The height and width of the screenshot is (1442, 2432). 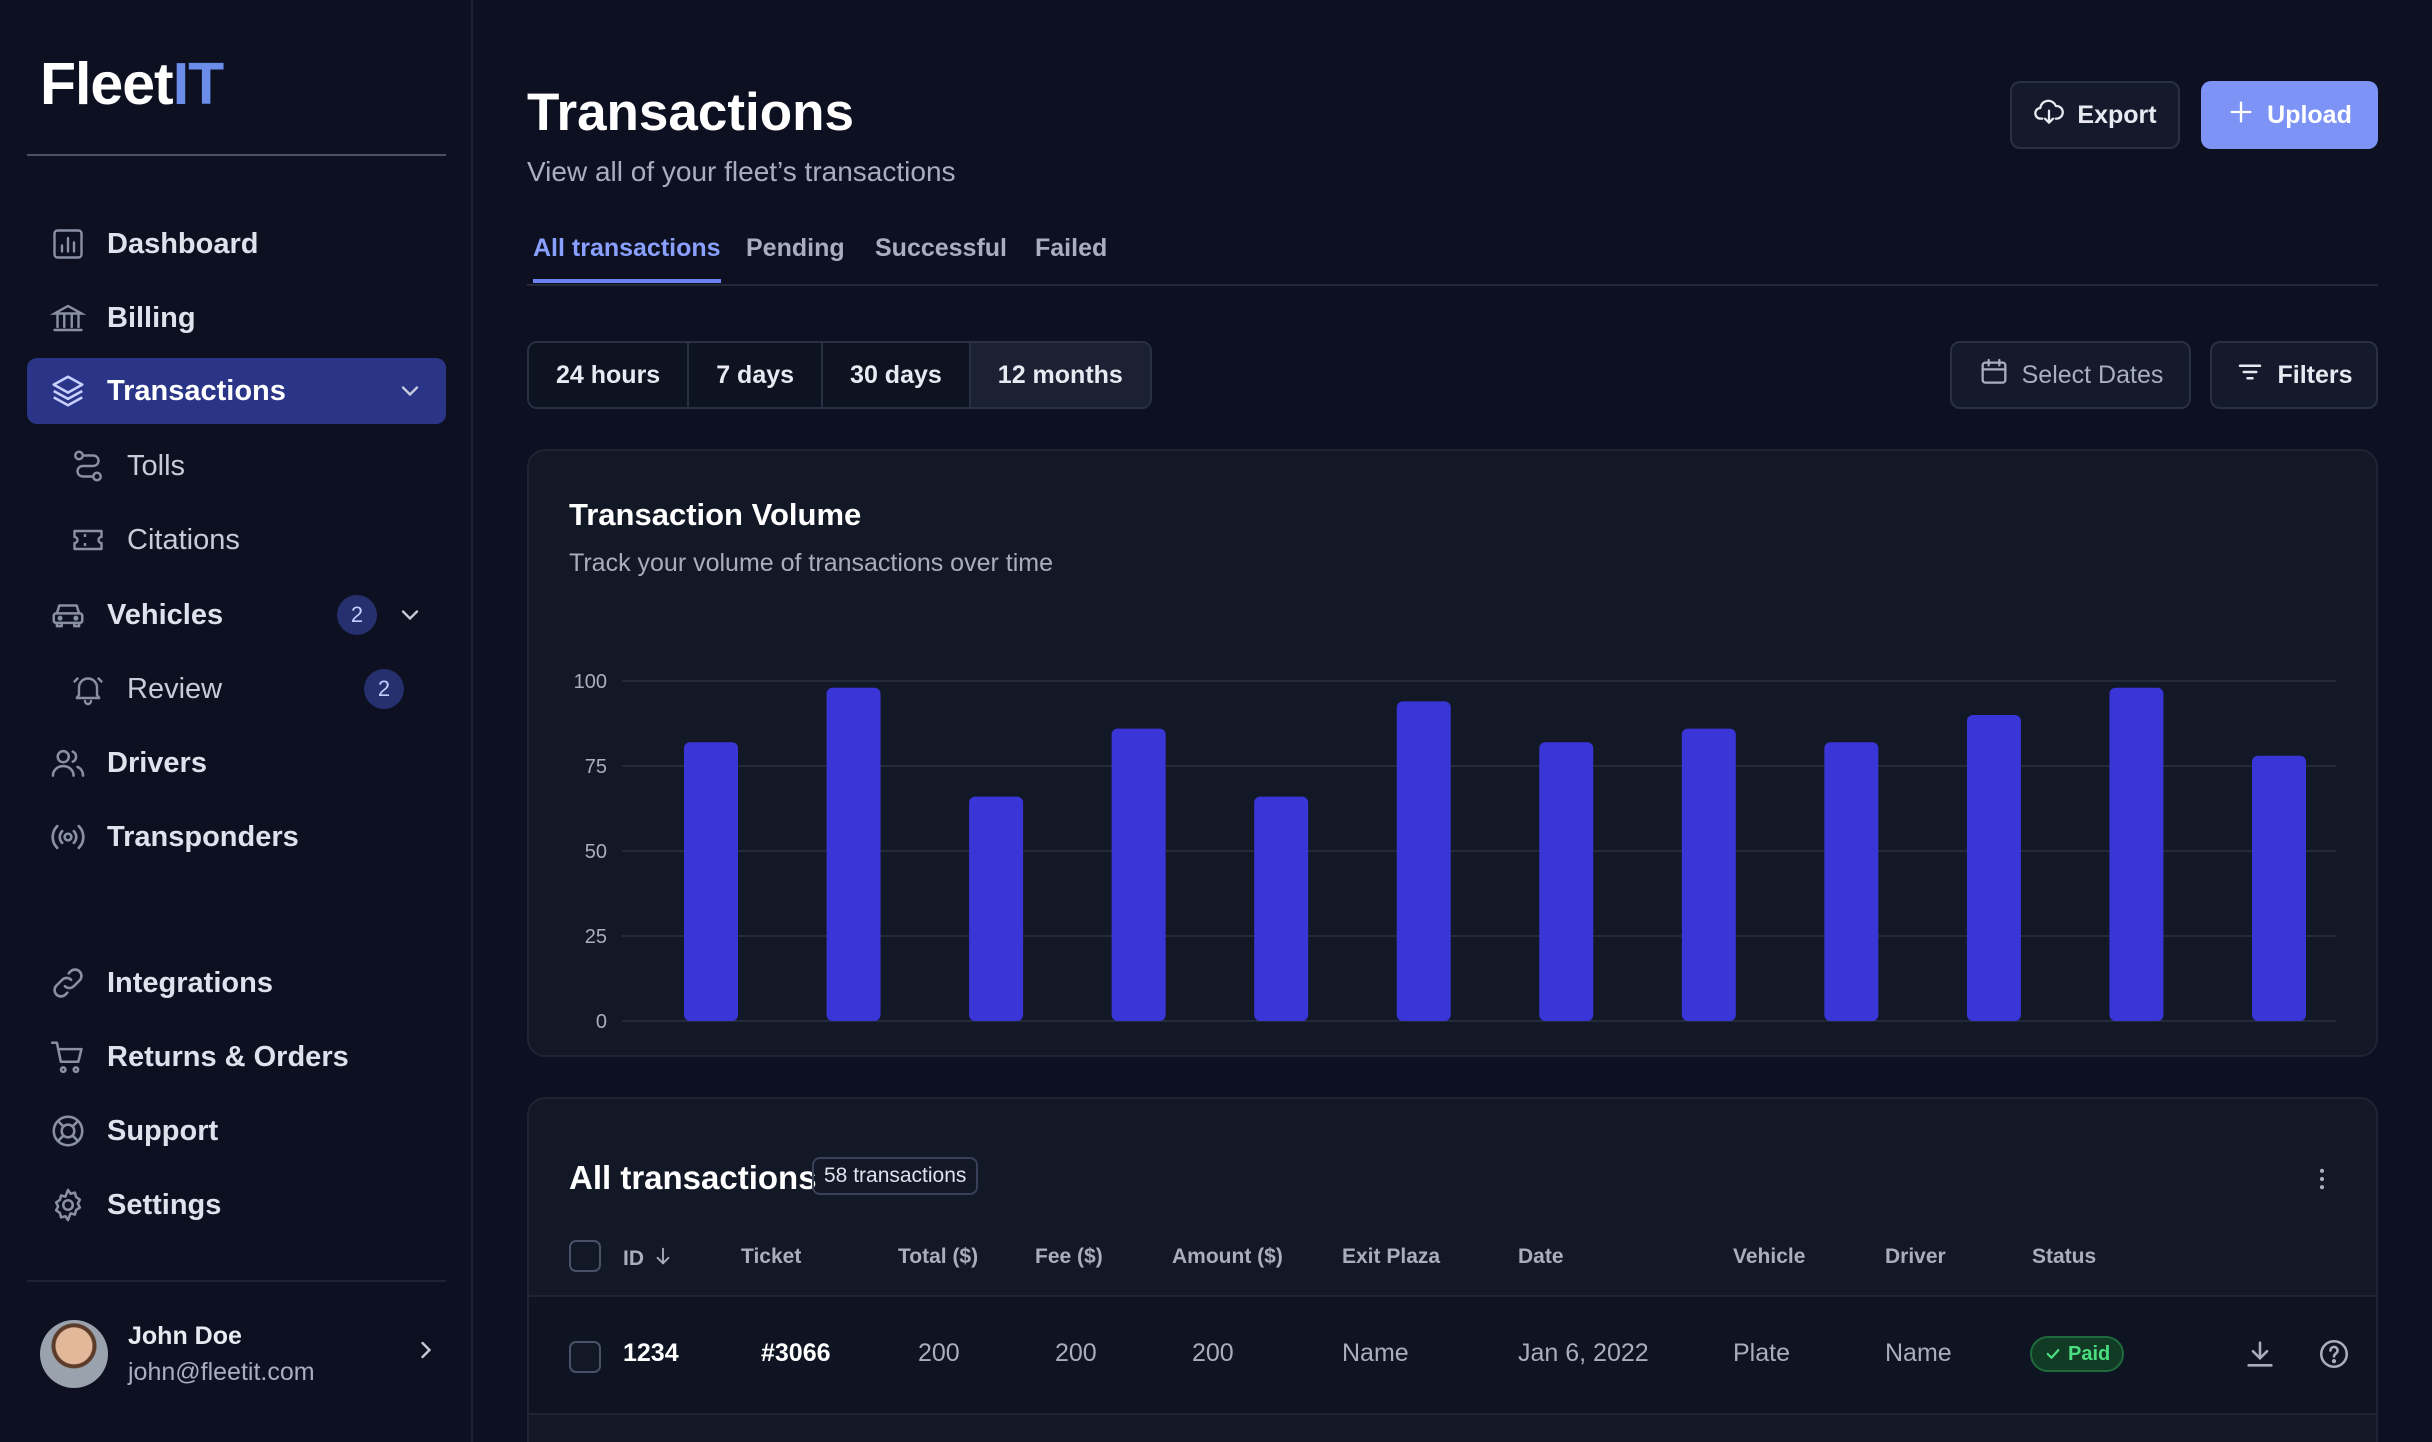 I want to click on filter-lines-icon, so click(x=2256, y=375).